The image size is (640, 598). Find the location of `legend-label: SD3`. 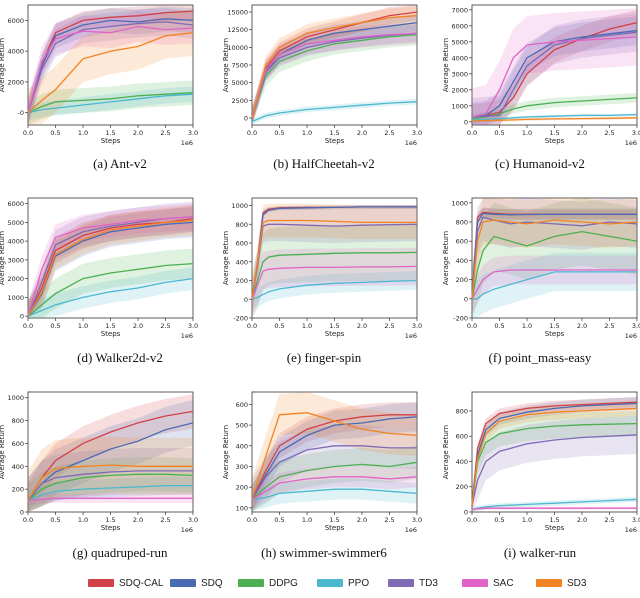

legend-label: SD3 is located at coordinates (577, 583).